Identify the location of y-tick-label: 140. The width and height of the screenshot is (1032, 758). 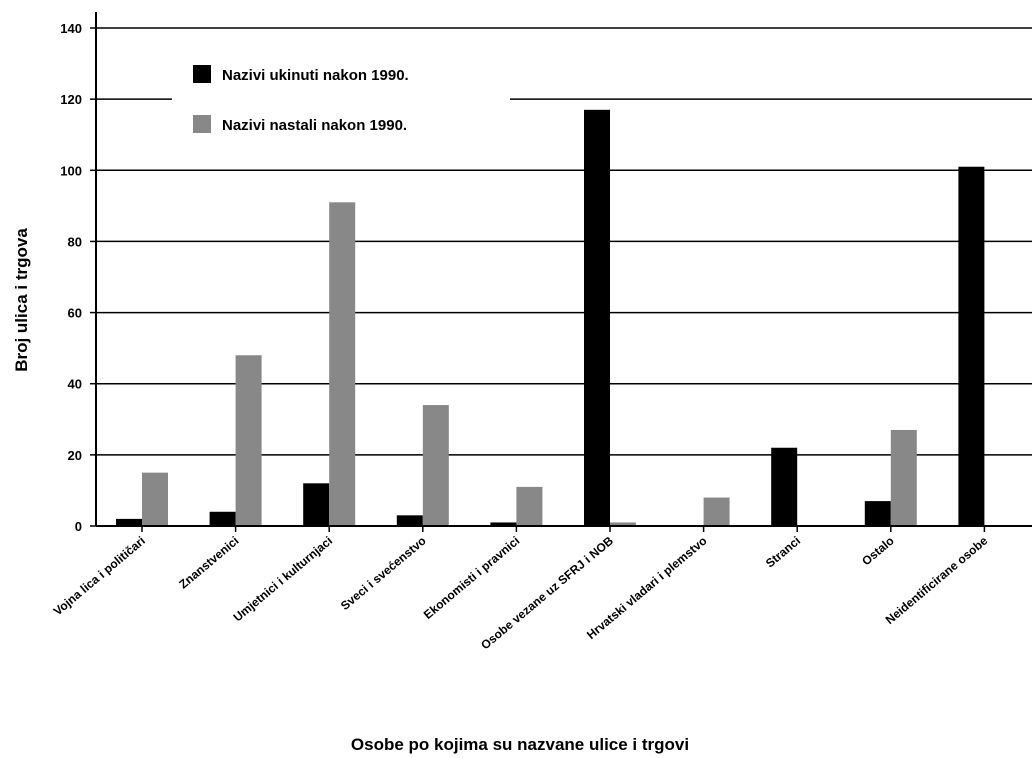
(71, 28).